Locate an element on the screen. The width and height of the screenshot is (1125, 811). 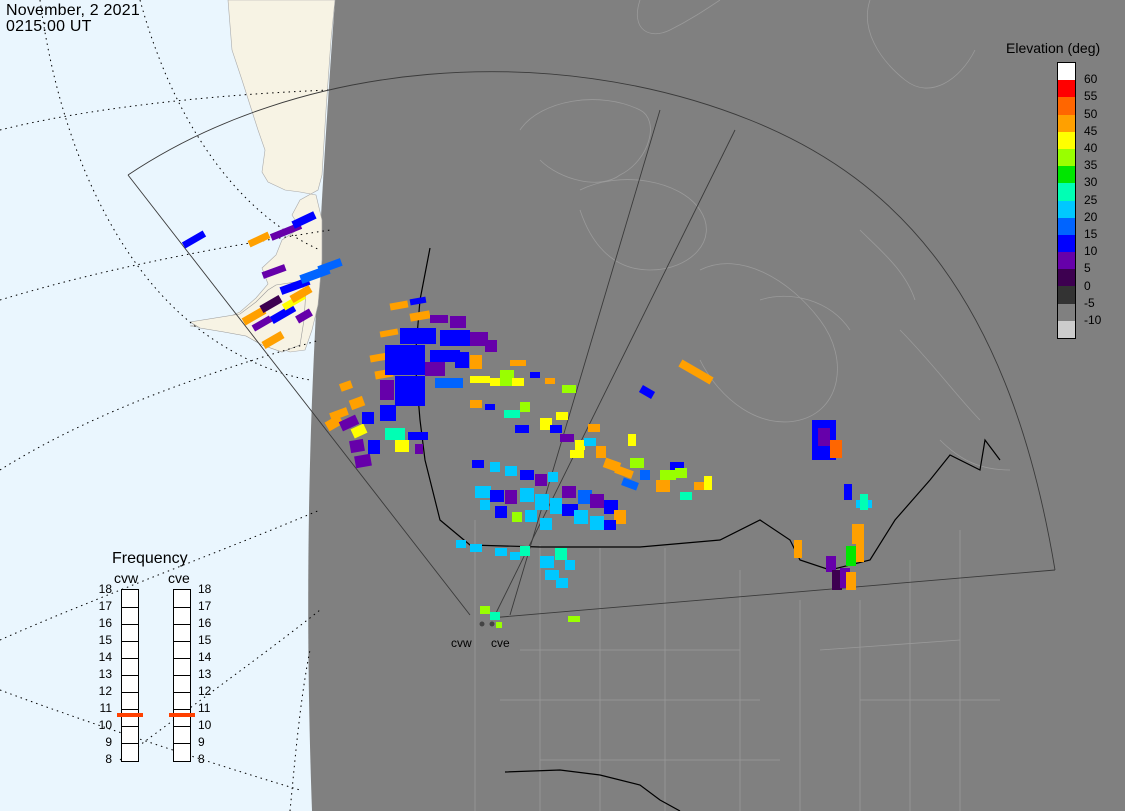
frequency-title: Frequency is located at coordinates (150, 558).